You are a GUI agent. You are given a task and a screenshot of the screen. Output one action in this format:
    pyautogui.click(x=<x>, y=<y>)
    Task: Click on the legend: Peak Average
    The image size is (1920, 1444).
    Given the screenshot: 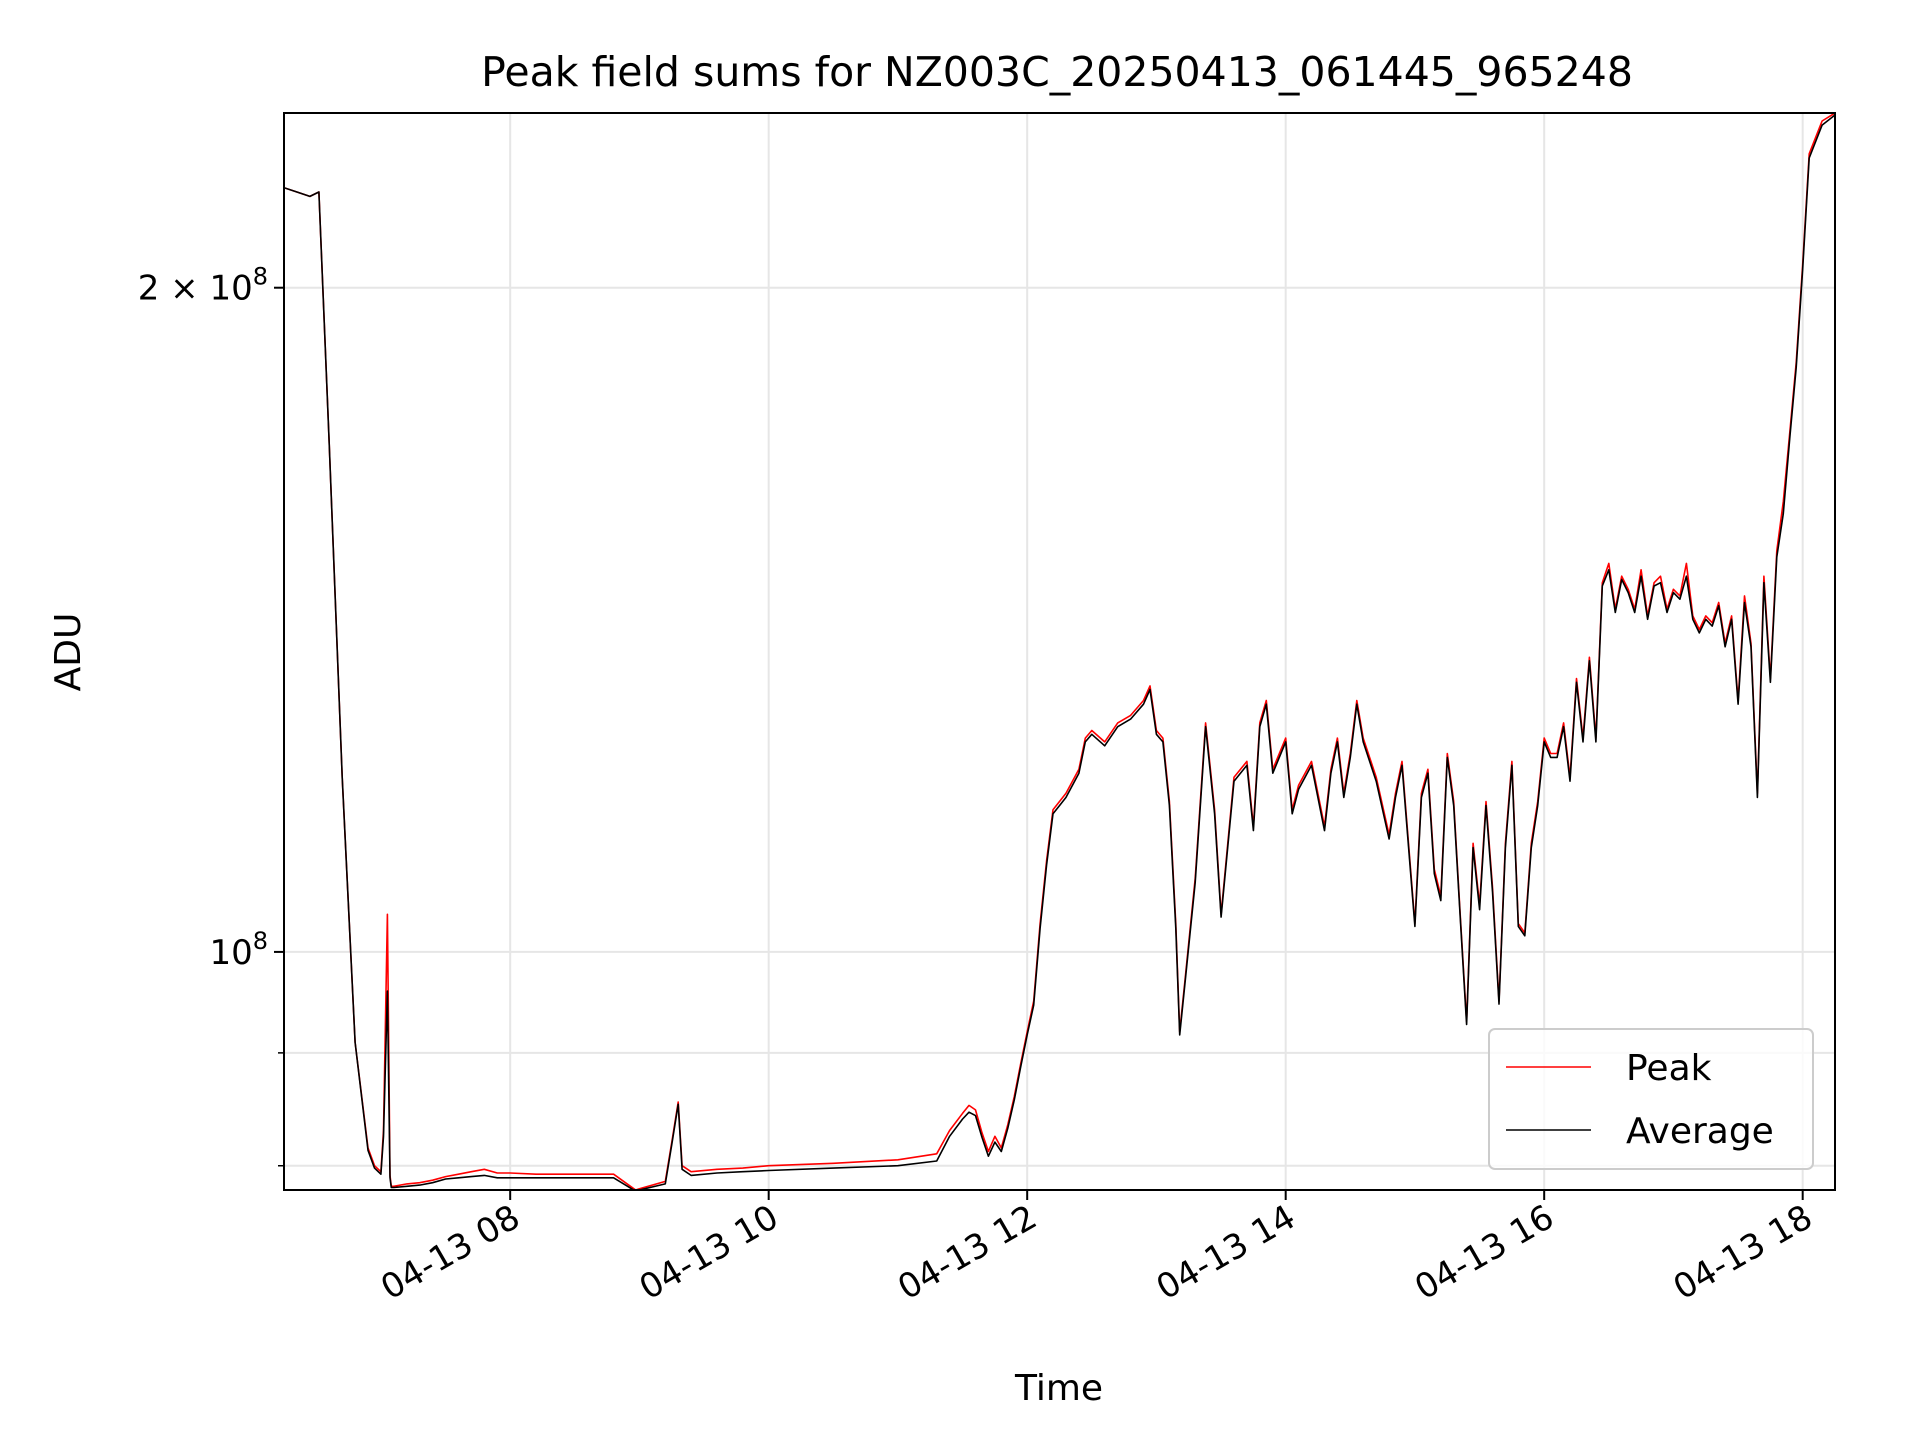 What is the action you would take?
    pyautogui.click(x=1651, y=1099)
    